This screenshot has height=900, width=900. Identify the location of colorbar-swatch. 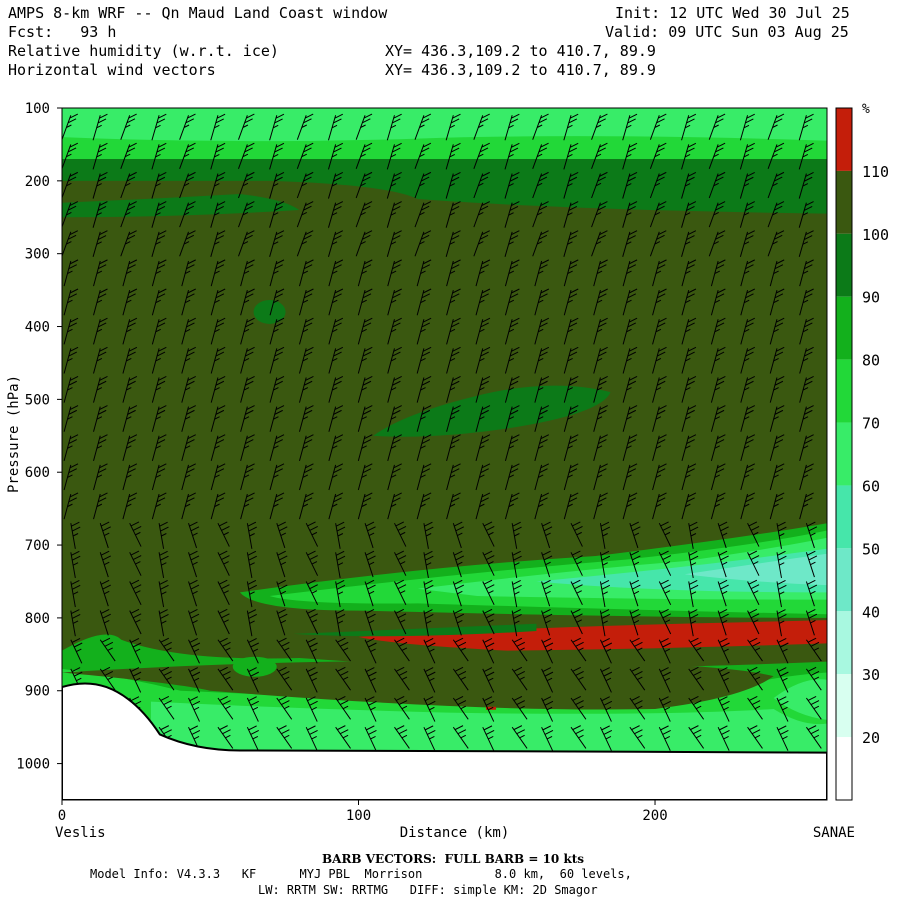
(844, 328).